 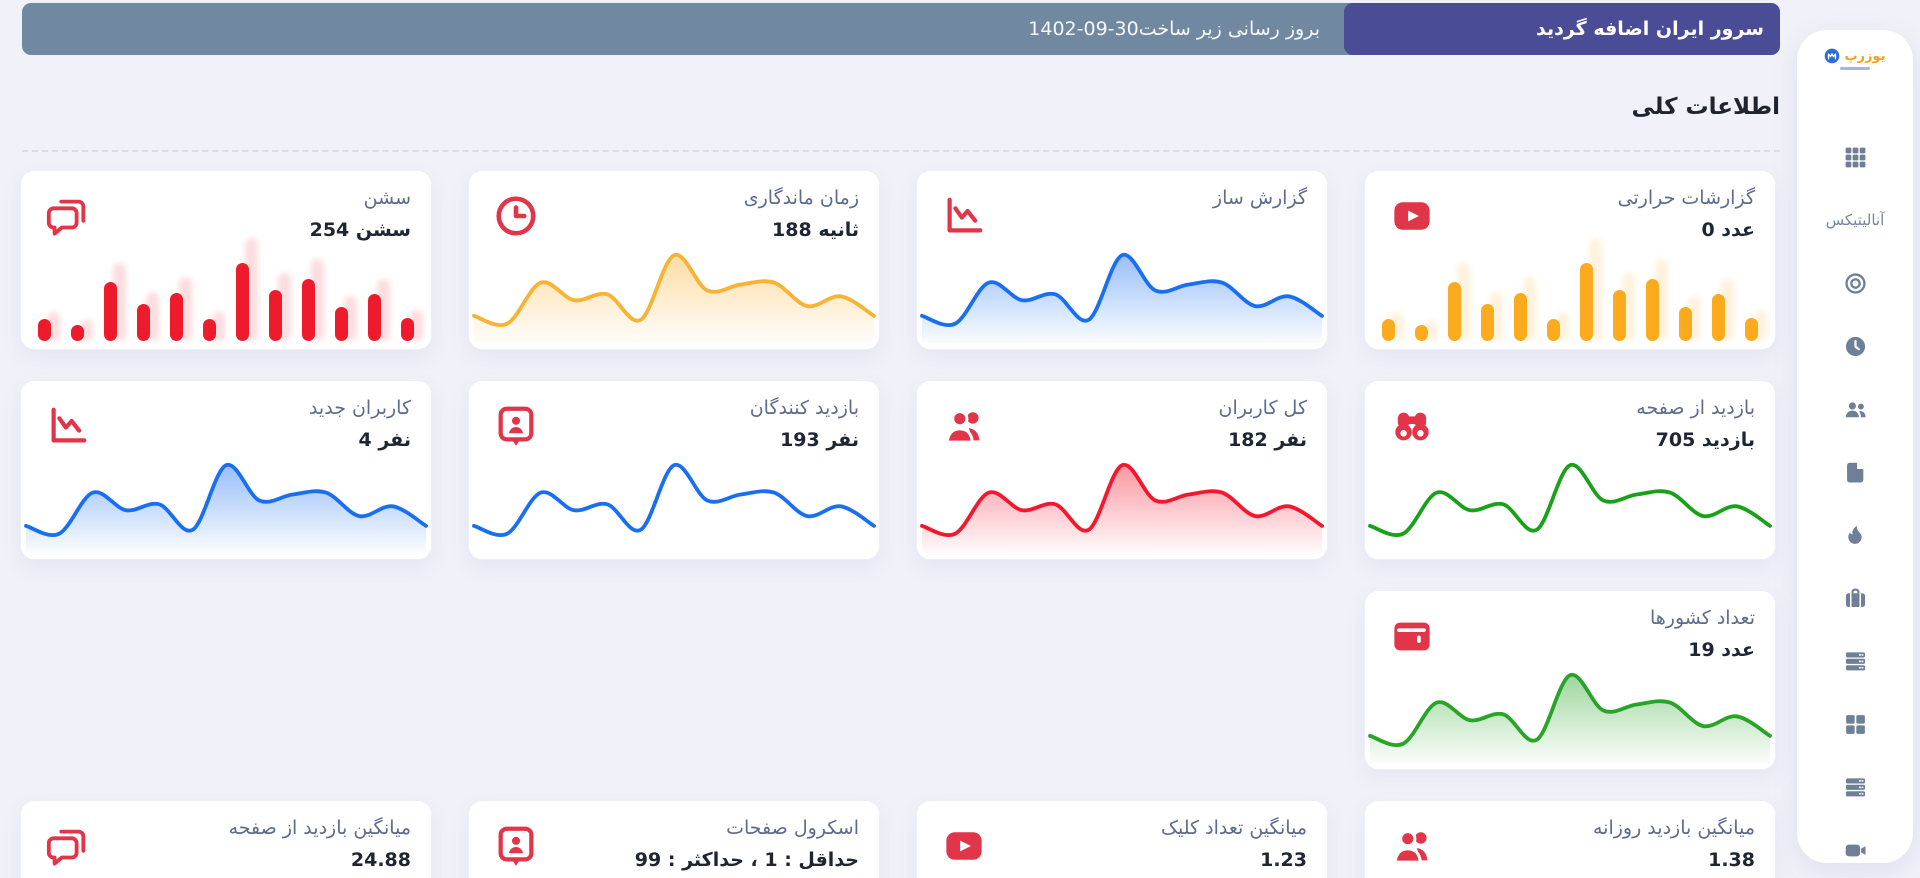 I want to click on sidebar-item-grid2, so click(x=1855, y=724).